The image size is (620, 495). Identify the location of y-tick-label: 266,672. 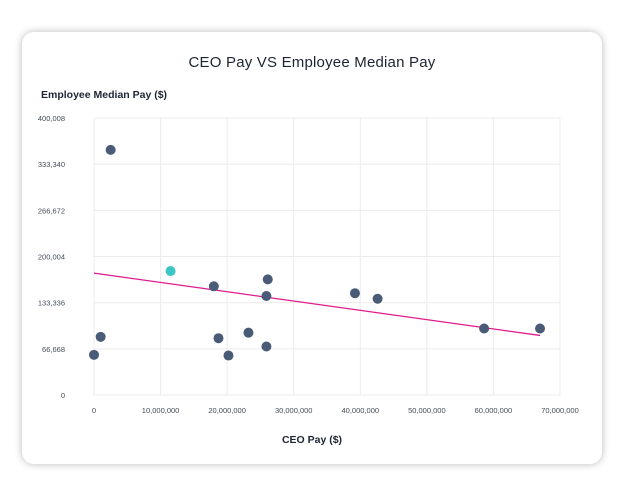
(51, 210).